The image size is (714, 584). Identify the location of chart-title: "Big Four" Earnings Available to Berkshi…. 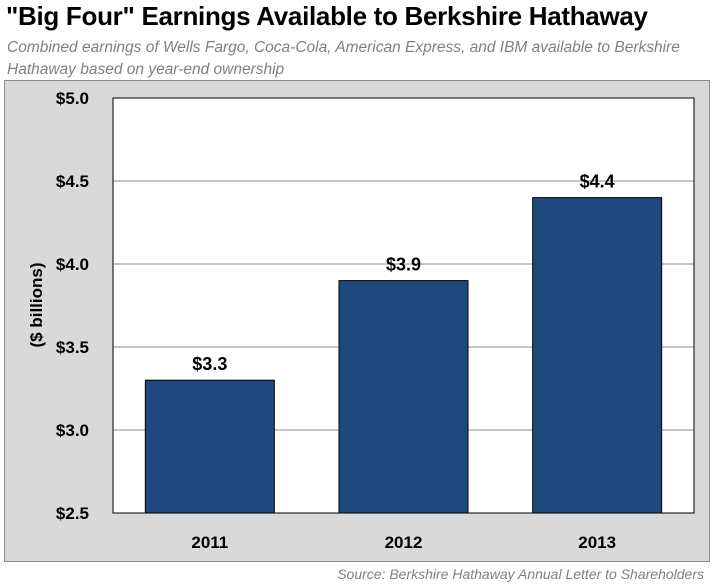
(327, 16).